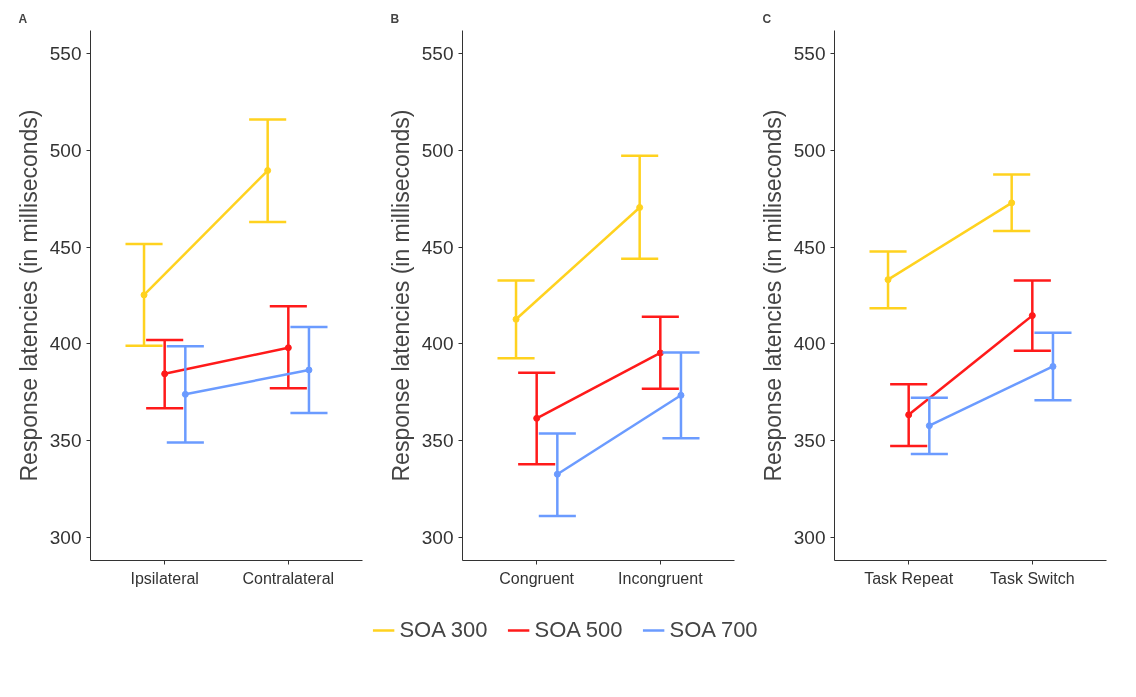  Describe the element at coordinates (713, 630) in the screenshot. I see `legend-label: SOA 700` at that location.